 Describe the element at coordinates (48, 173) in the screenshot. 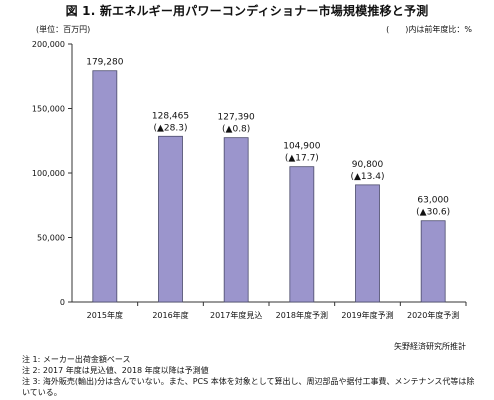

I see `y-tick-label: 100,000` at that location.